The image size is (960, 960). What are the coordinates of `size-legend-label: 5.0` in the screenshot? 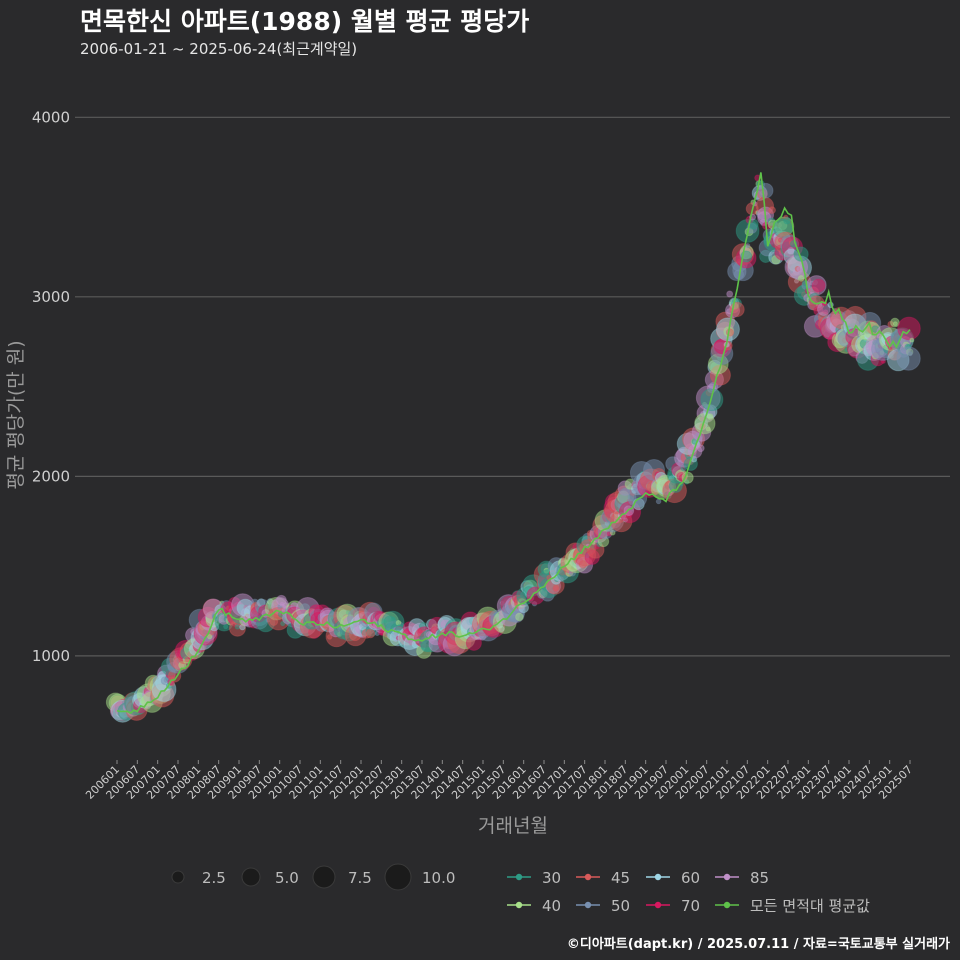 It's located at (287, 878).